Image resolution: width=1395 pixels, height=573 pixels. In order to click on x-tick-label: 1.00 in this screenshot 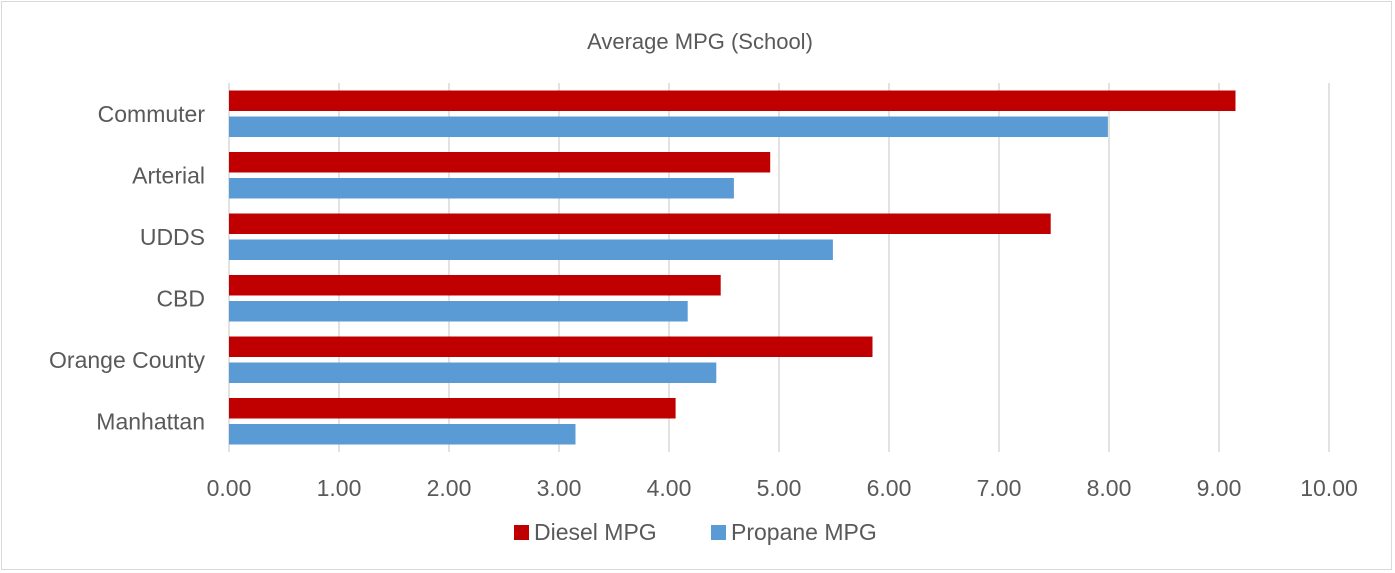, I will do `click(339, 488)`.